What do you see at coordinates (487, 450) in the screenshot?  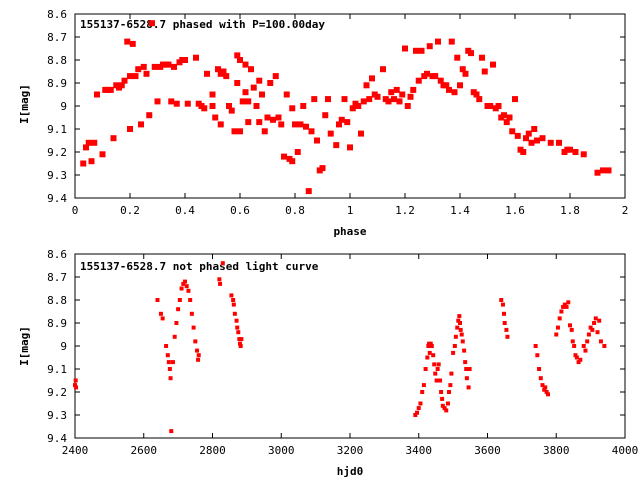 I see `x-tick-label: 3600` at bounding box center [487, 450].